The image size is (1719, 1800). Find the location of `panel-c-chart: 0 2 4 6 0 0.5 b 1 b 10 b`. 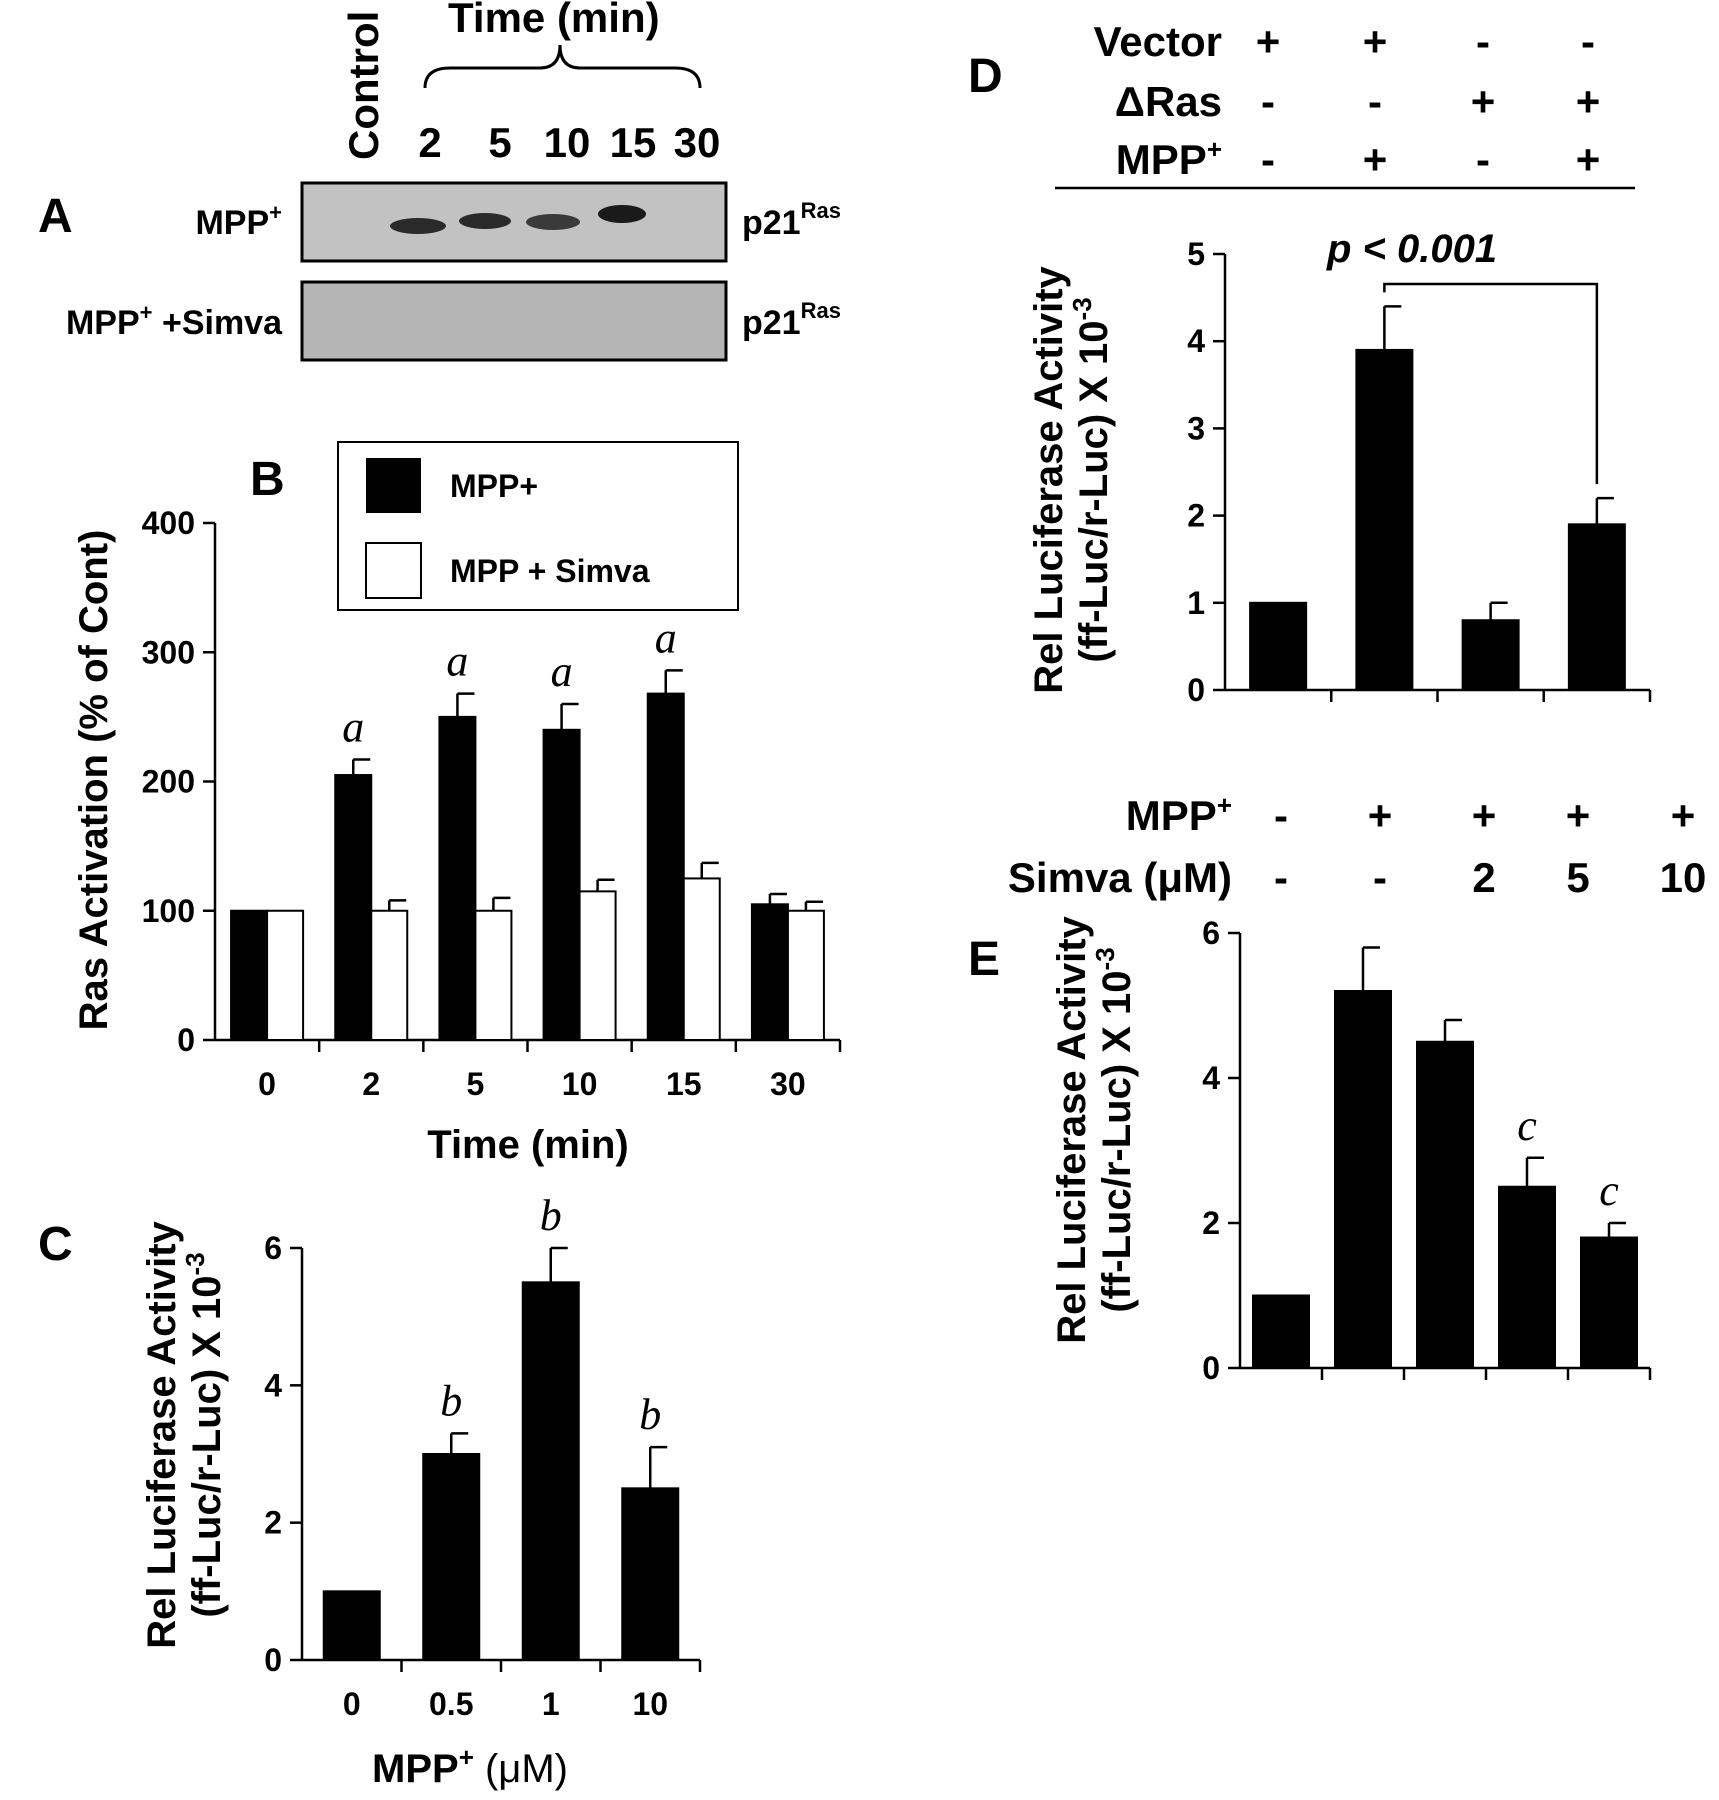

panel-c-chart: 0 2 4 6 0 0.5 b 1 b 10 b is located at coordinates (483, 1456).